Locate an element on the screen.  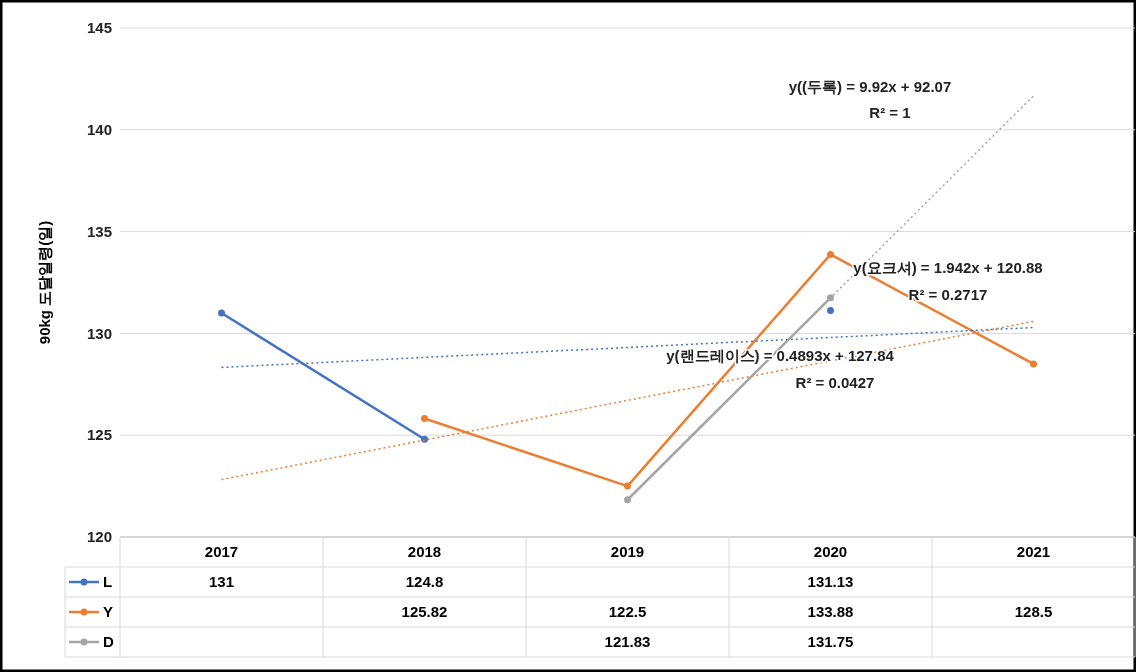
annotation: R² = 1 is located at coordinates (890, 112).